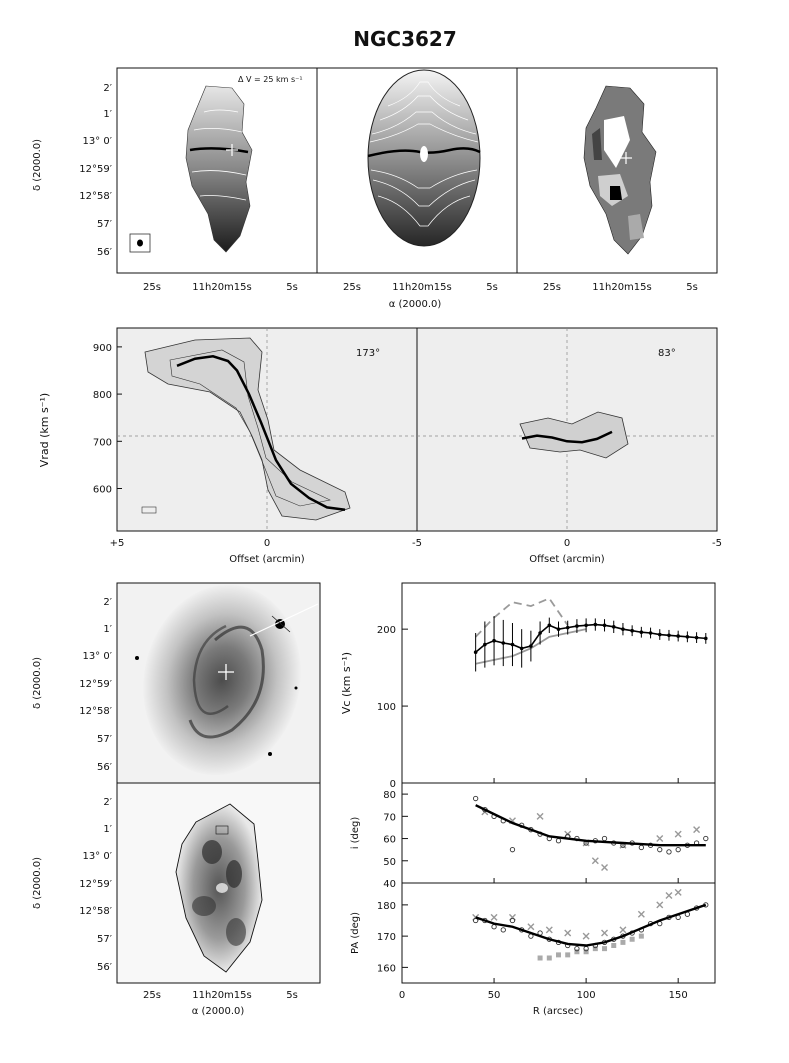  What do you see at coordinates (355, 933) in the screenshot?
I see `pa-axis-label: PA (deg)` at bounding box center [355, 933].